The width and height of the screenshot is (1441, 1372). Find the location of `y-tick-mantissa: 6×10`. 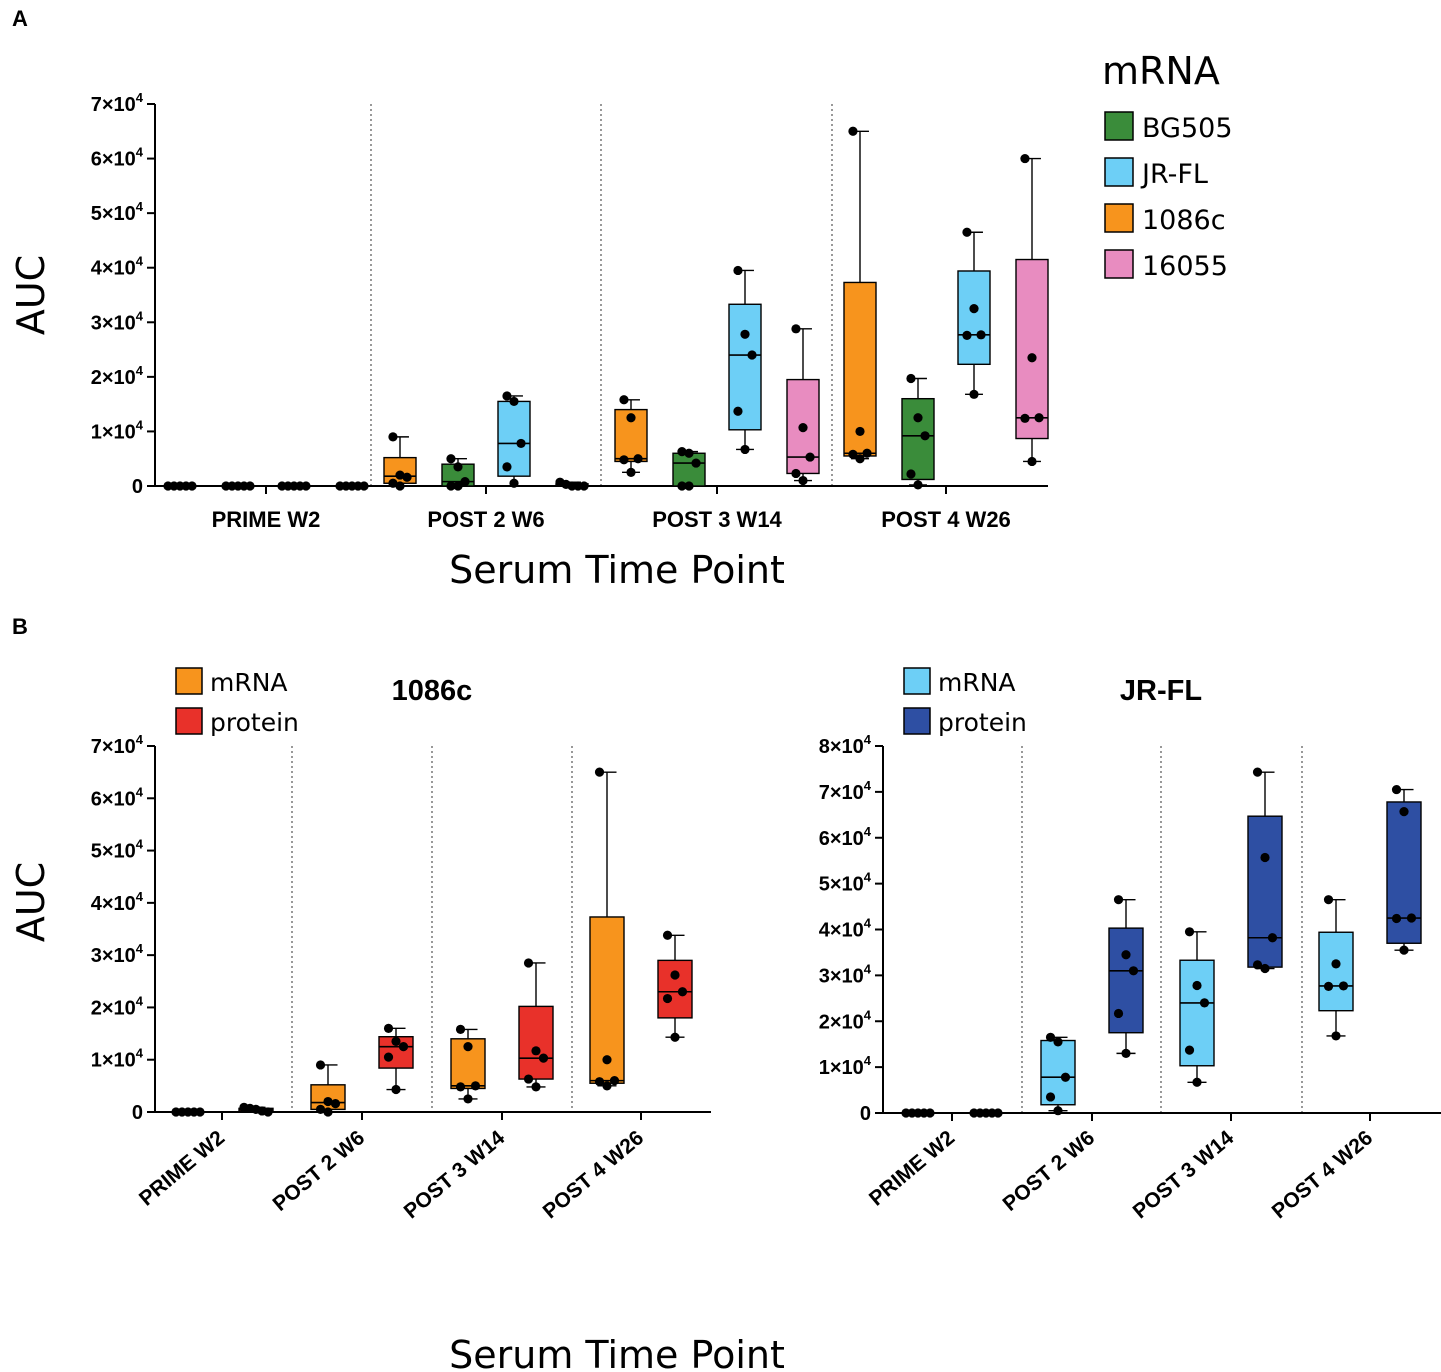

y-tick-mantissa: 6×10 is located at coordinates (113, 799).